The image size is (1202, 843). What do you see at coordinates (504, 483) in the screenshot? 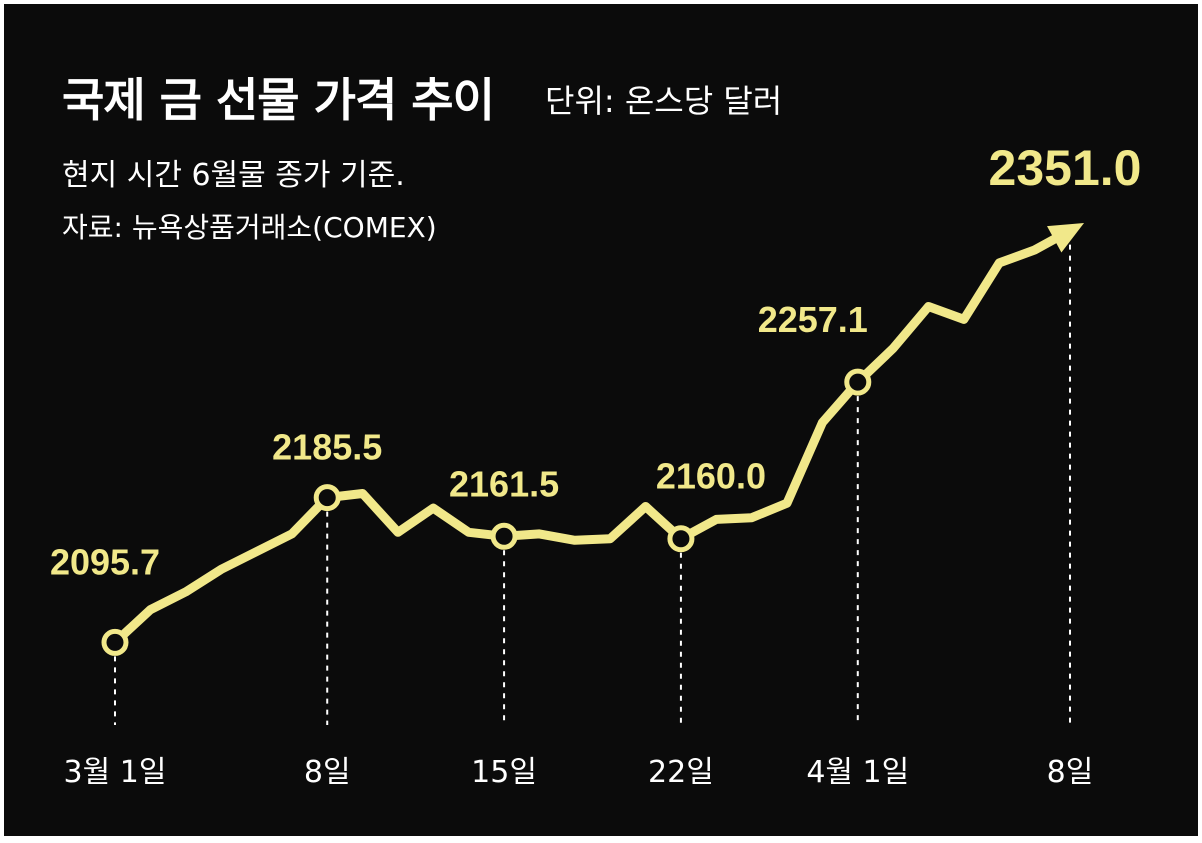
I see `data-label-2: 2161.5` at bounding box center [504, 483].